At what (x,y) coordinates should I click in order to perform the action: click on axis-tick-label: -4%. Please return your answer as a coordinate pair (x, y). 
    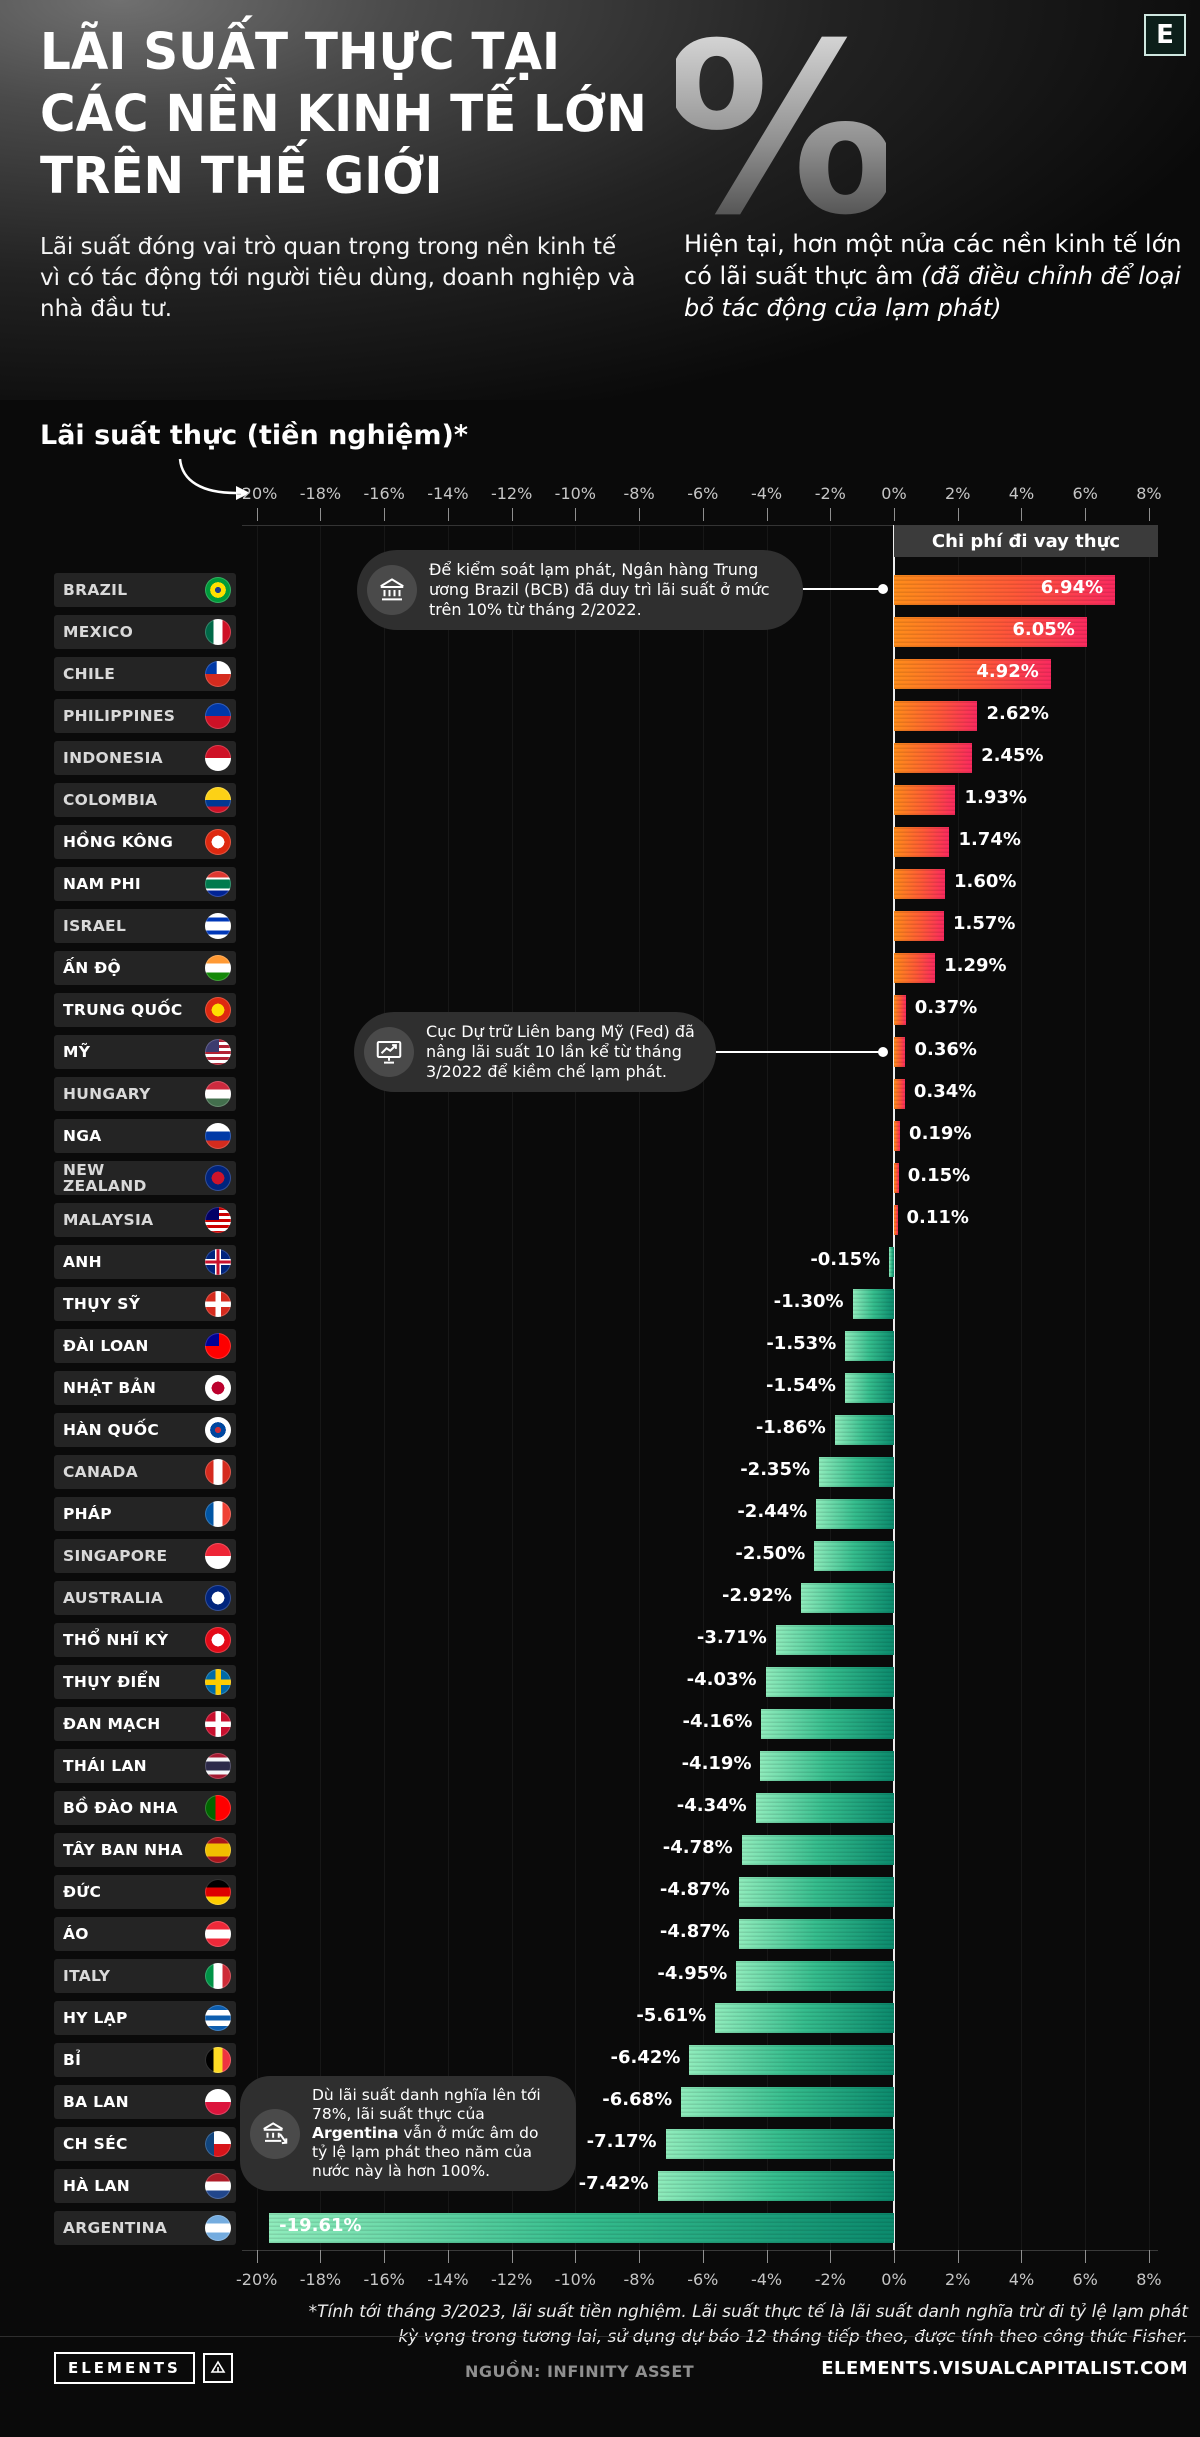
    Looking at the image, I should click on (766, 2279).